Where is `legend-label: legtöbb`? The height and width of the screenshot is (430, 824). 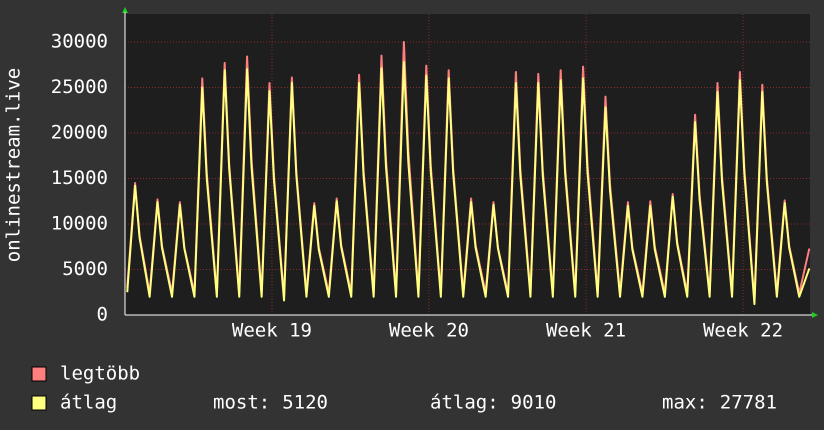
legend-label: legtöbb is located at coordinates (100, 374).